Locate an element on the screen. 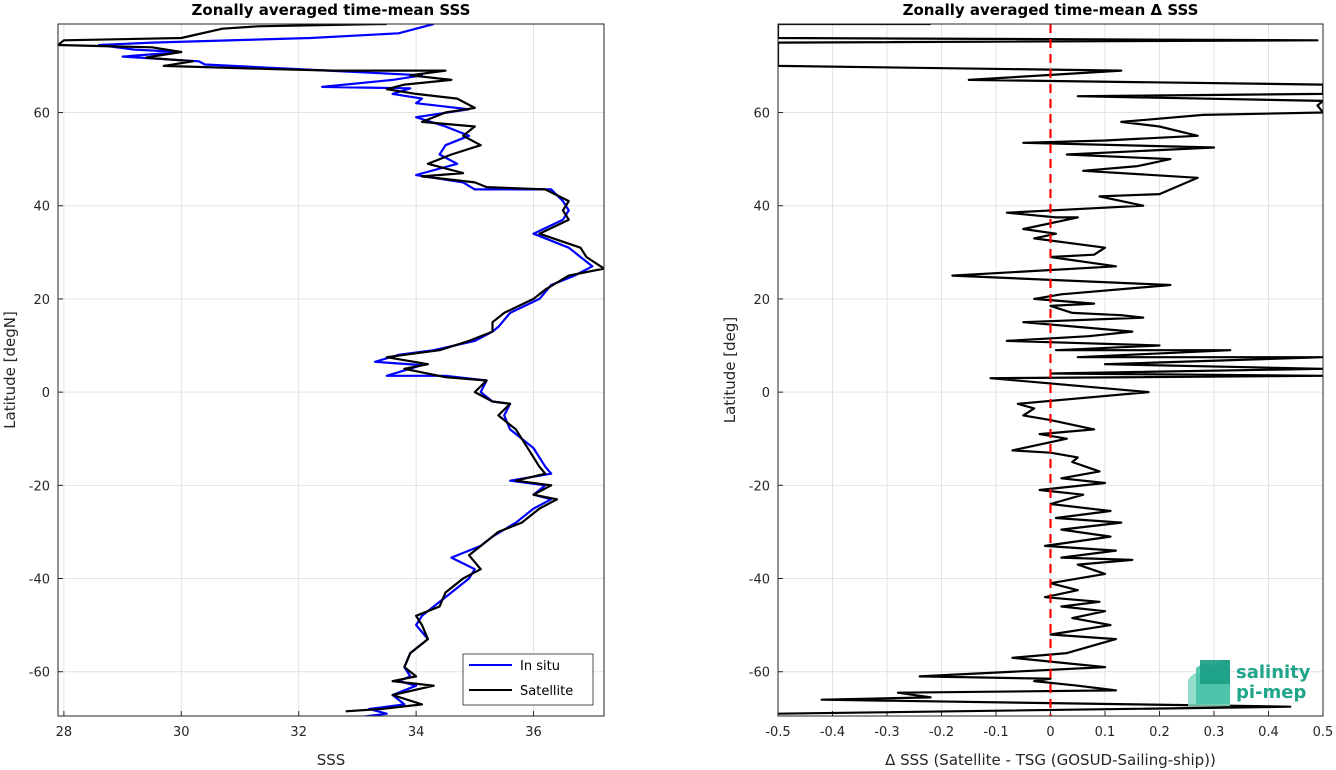 The width and height of the screenshot is (1336, 770). x-tick-label: 28 is located at coordinates (64, 732).